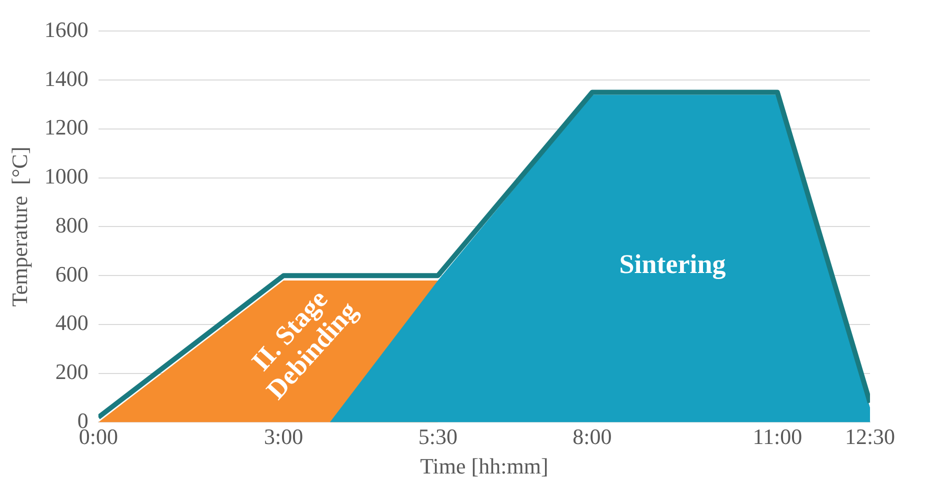  What do you see at coordinates (438, 437) in the screenshot?
I see `x-tick-label: 5:30` at bounding box center [438, 437].